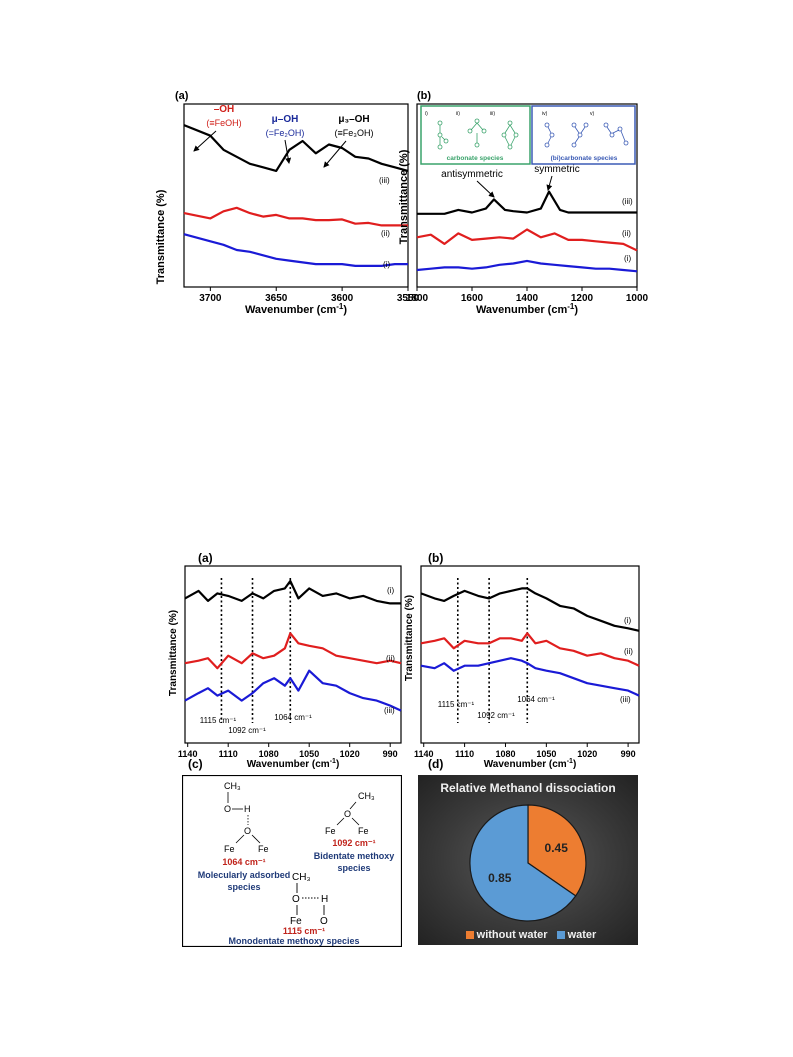 The height and width of the screenshot is (1057, 793). I want to click on bb-tick-label-1020: 1020, so click(587, 754).